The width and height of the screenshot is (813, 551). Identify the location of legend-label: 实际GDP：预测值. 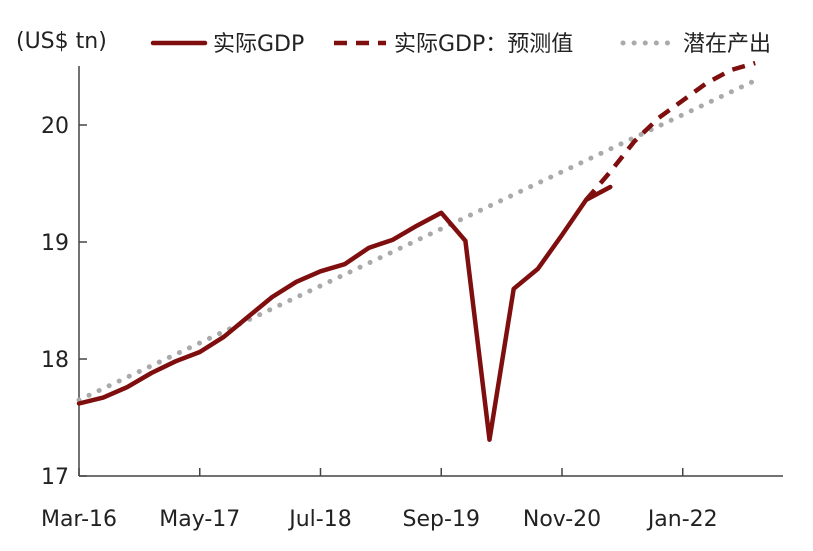
(483, 44).